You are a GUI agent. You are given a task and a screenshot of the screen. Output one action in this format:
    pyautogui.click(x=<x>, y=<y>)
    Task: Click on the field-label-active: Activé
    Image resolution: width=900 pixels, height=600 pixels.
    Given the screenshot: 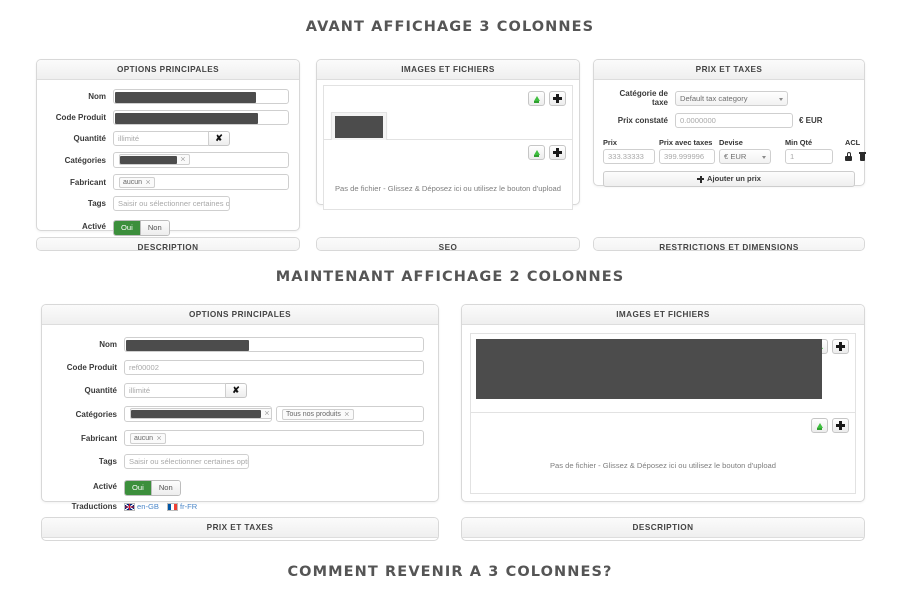 What is the action you would take?
    pyautogui.click(x=93, y=226)
    